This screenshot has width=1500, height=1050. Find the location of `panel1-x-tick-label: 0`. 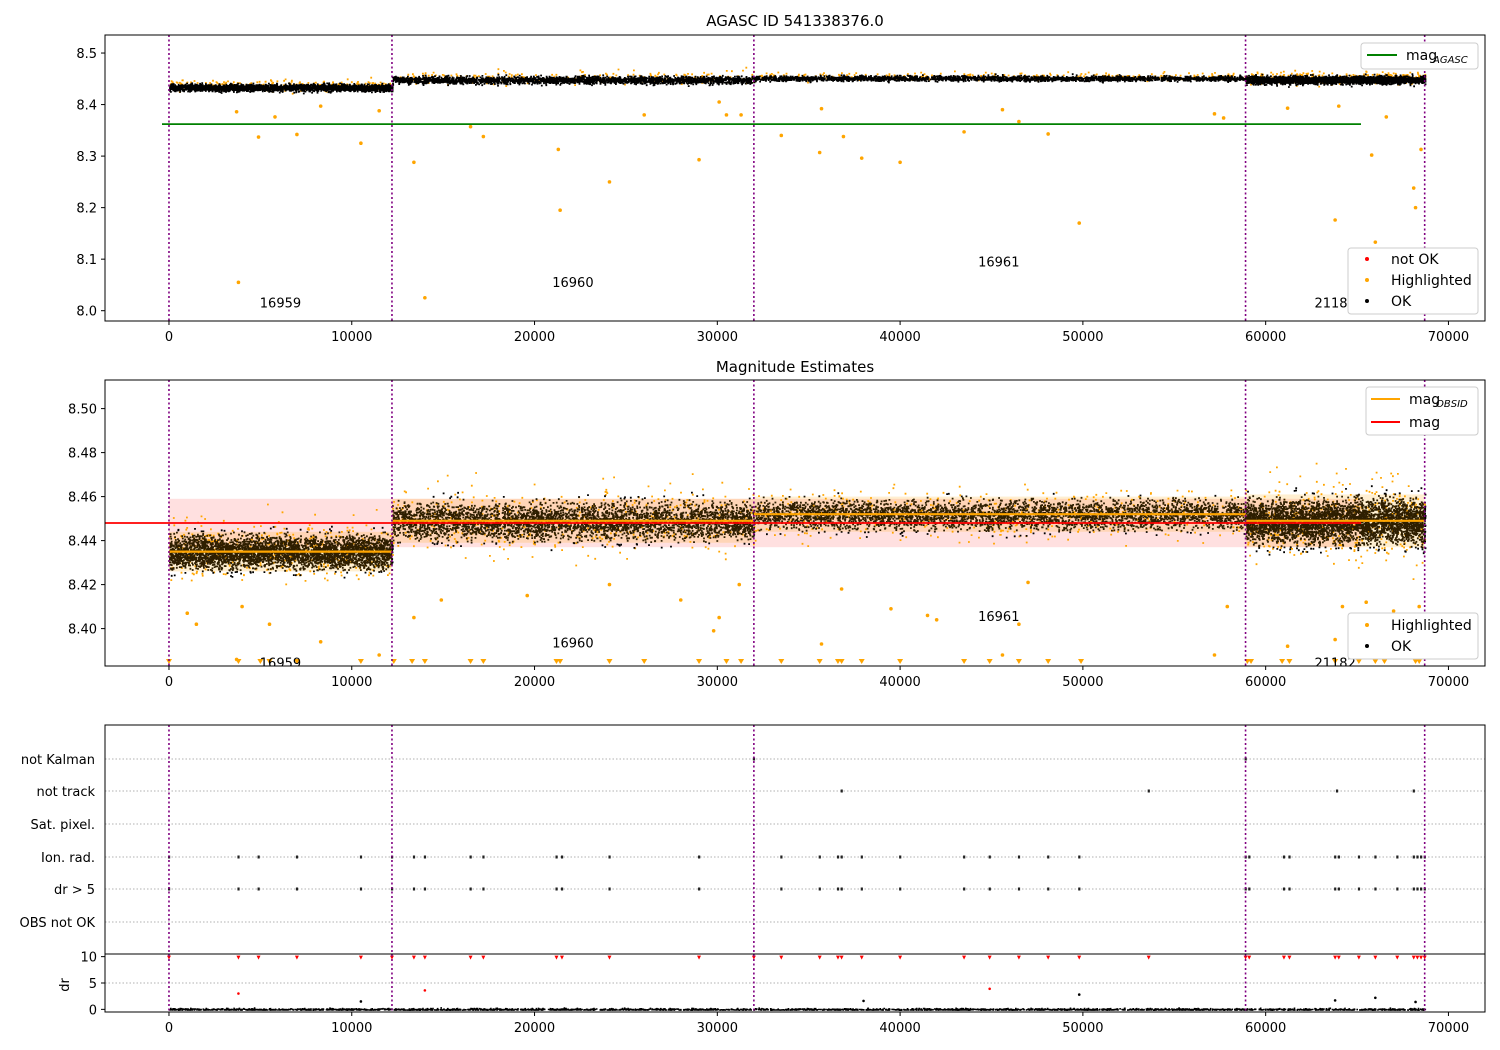

panel1-x-tick-label: 0 is located at coordinates (169, 337).